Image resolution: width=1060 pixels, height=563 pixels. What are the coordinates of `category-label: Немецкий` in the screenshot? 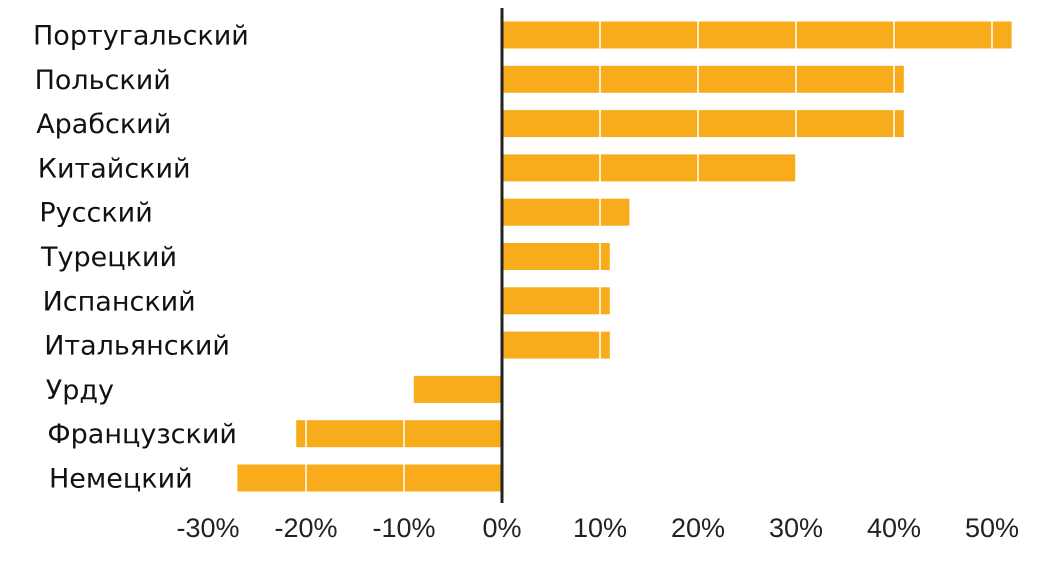 It's located at (121, 479).